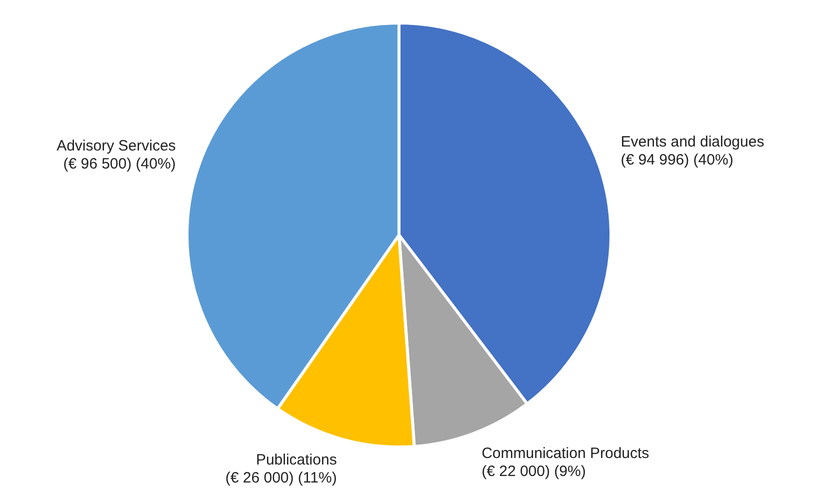 Image resolution: width=817 pixels, height=500 pixels. What do you see at coordinates (566, 453) in the screenshot?
I see `slice-label: Communication Products` at bounding box center [566, 453].